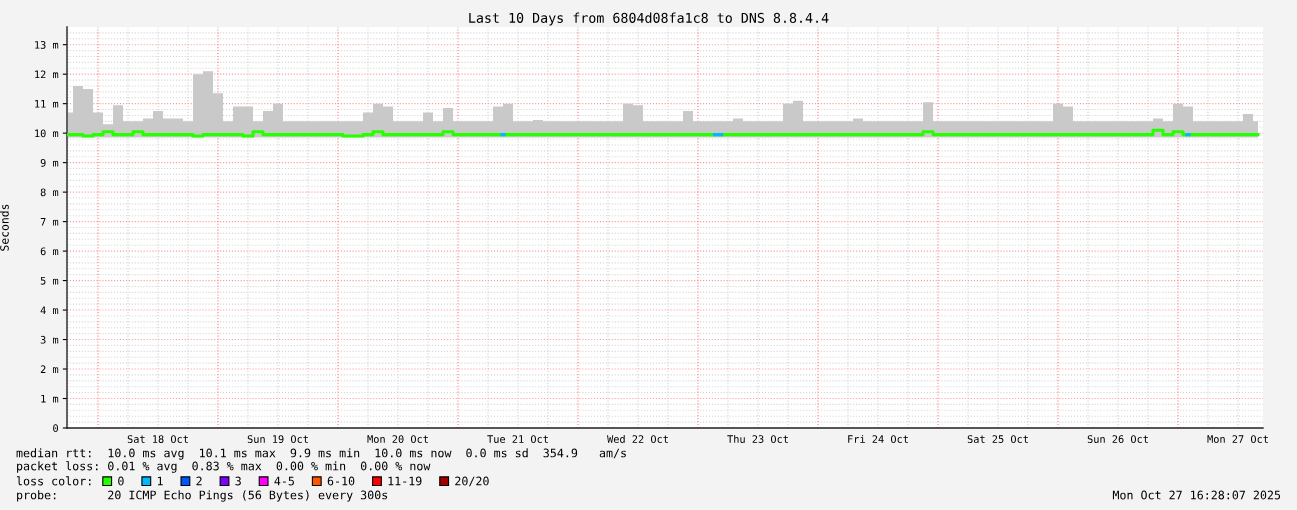 This screenshot has height=510, width=1297. I want to click on x-tick-label: Tue 21 Oct, so click(517, 439).